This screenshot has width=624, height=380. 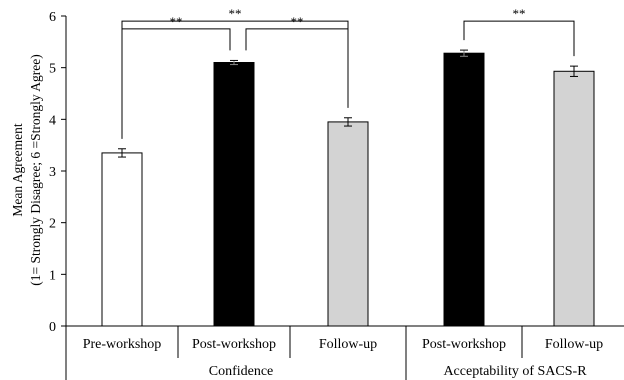 What do you see at coordinates (122, 344) in the screenshot?
I see `category-label: Pre-workshop` at bounding box center [122, 344].